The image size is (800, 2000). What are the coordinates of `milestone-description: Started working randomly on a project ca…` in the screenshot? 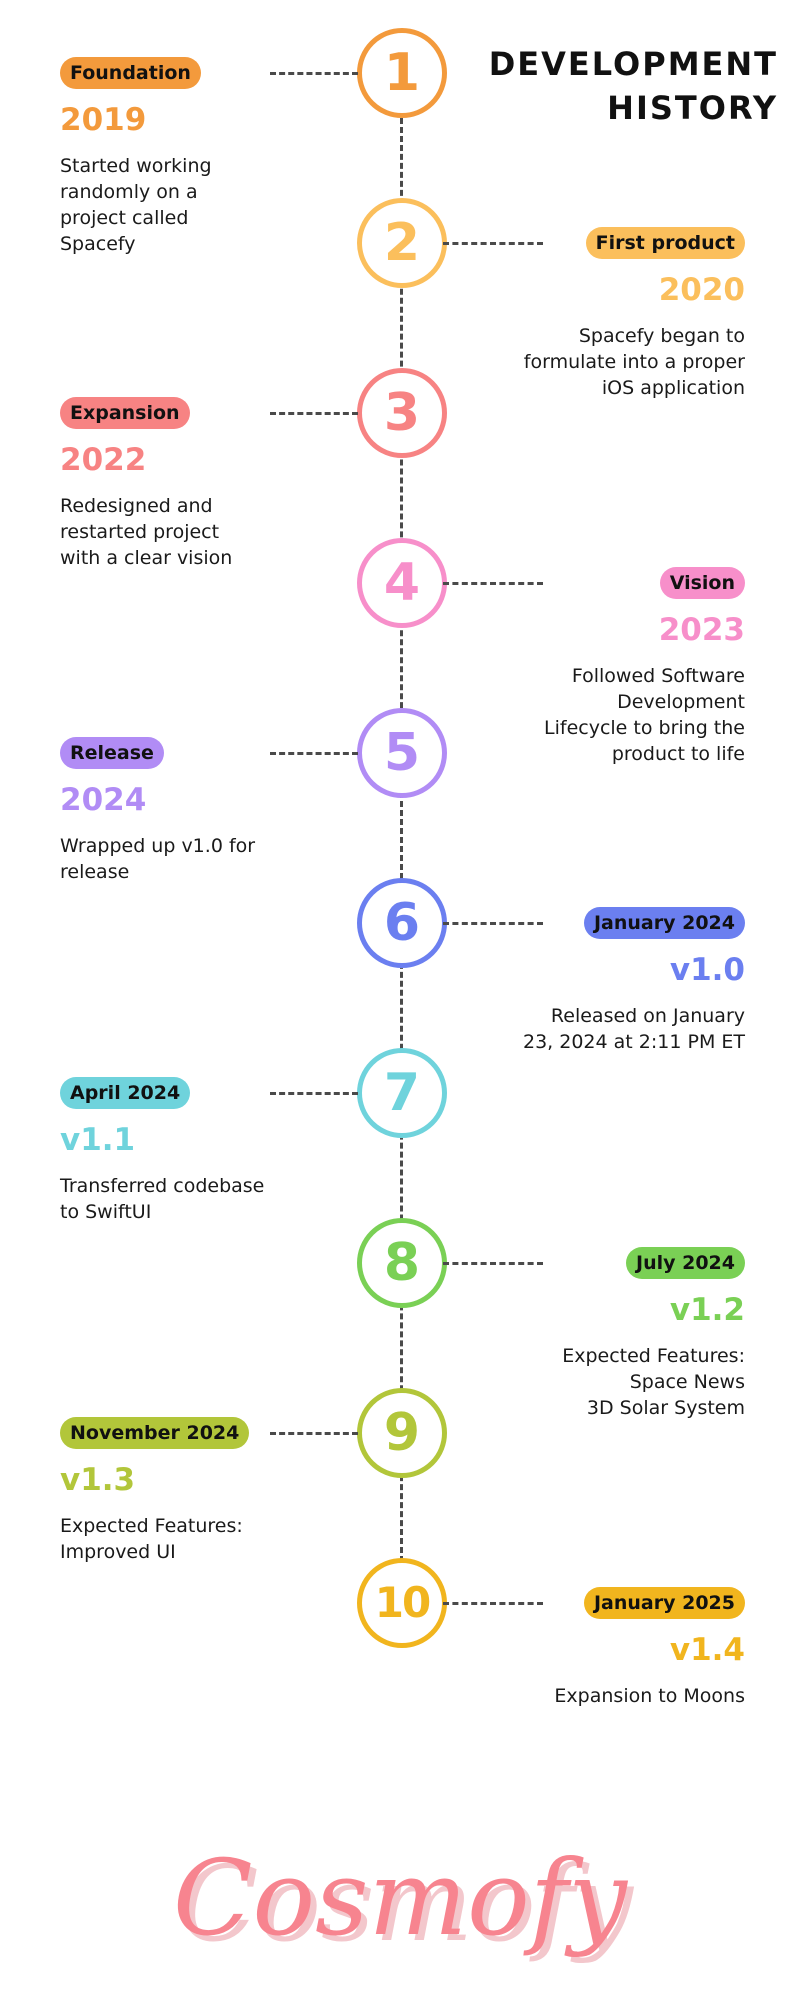 It's located at (136, 205).